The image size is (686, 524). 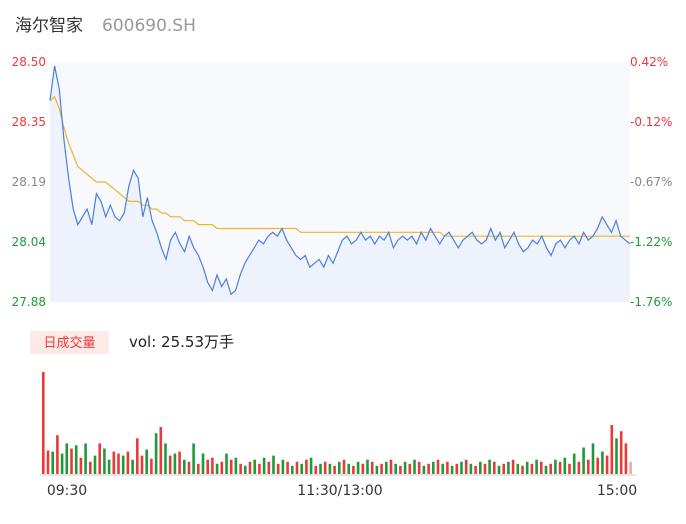 What do you see at coordinates (29, 242) in the screenshot?
I see `price-tick-label: 28.04` at bounding box center [29, 242].